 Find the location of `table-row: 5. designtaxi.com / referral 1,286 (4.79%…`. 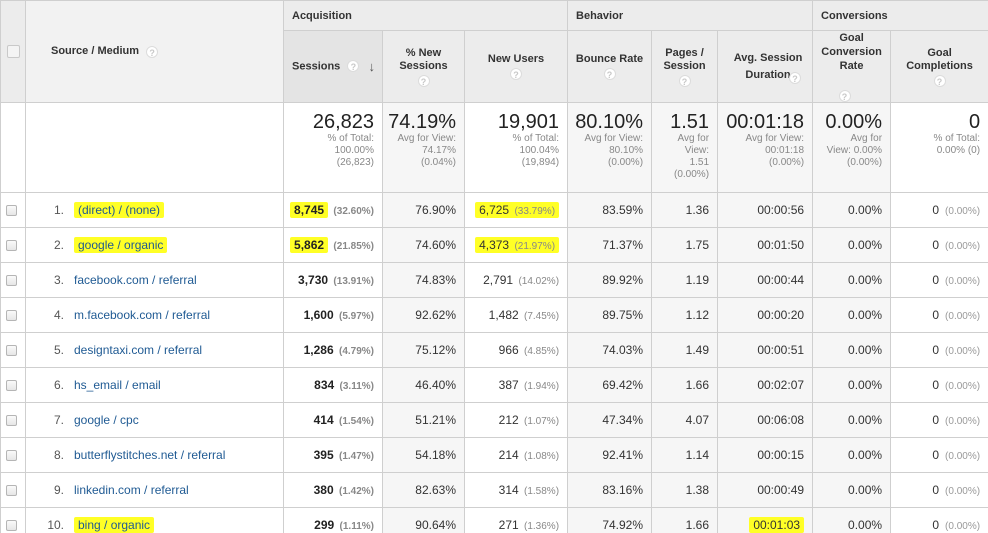

table-row: 5. designtaxi.com / referral 1,286 (4.79%… is located at coordinates (494, 350).